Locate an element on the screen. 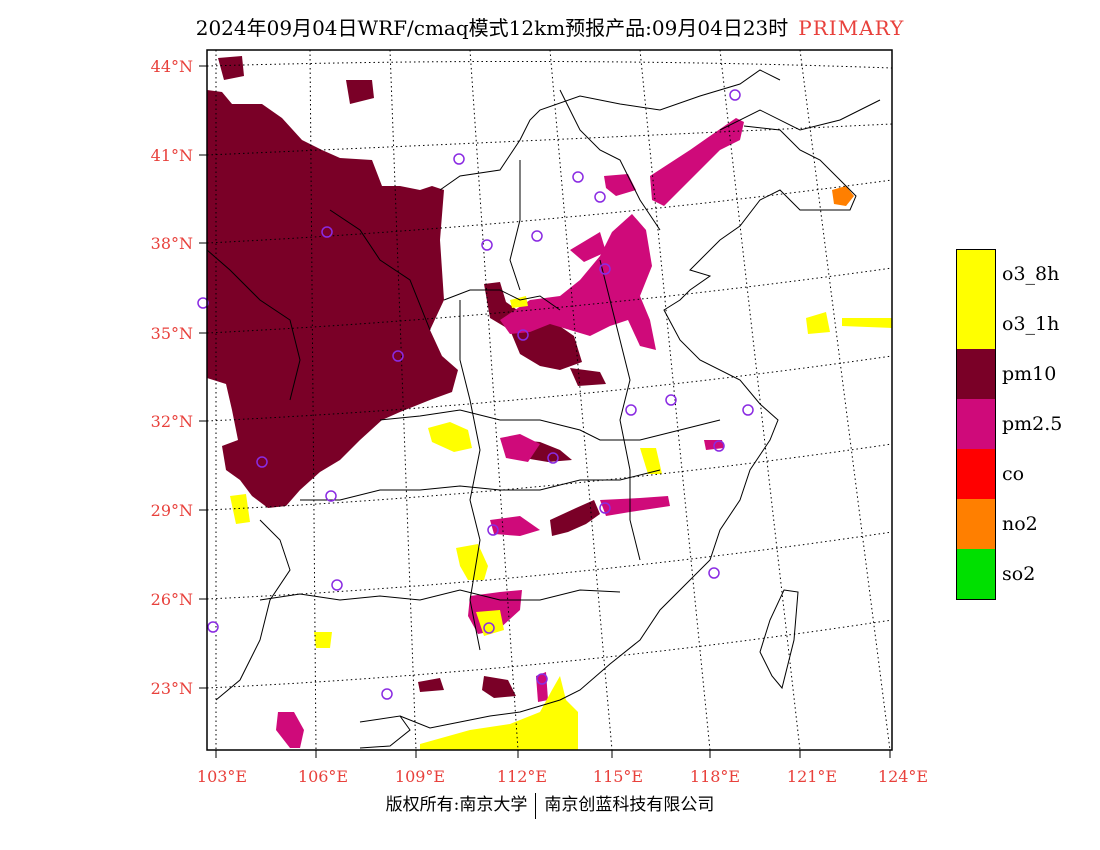 The image size is (1100, 850). pm10-blob-south2 is located at coordinates (431, 685).